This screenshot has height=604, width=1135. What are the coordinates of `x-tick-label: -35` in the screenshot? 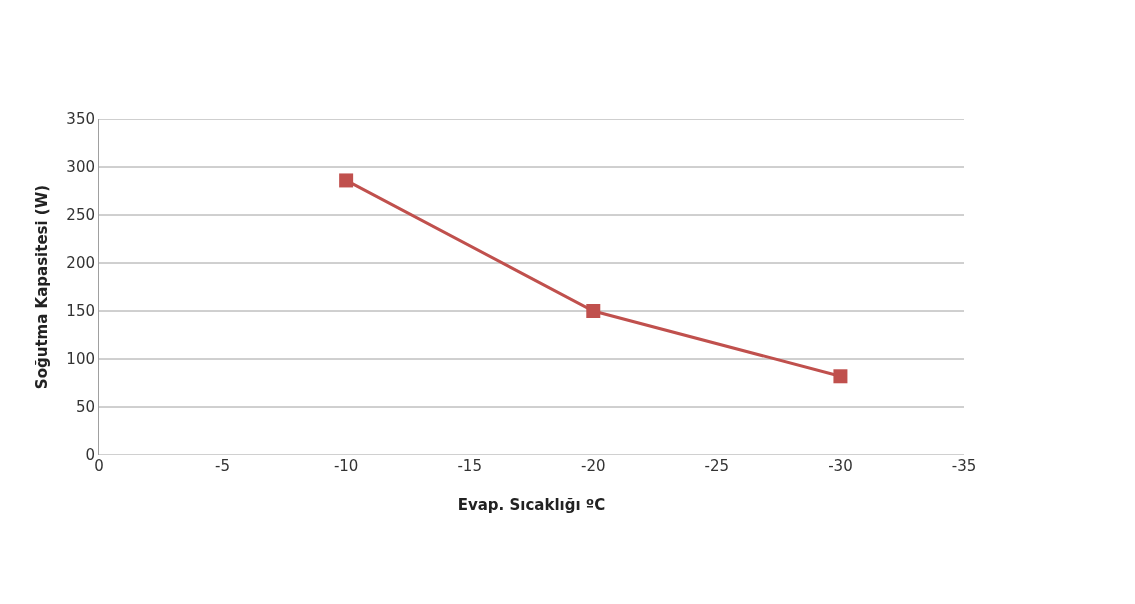 It's located at (964, 466).